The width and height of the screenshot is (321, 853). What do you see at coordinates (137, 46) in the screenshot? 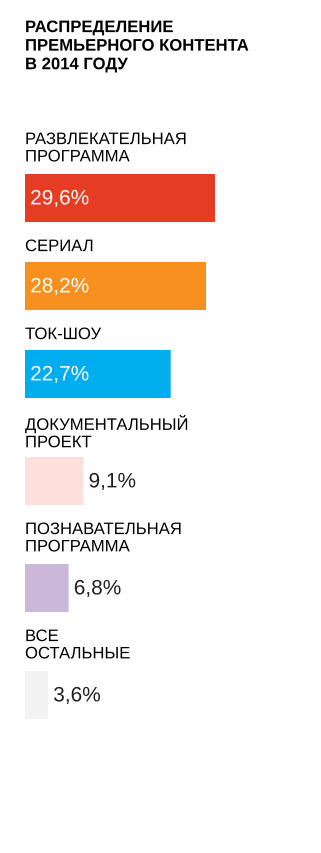
I see `chart-title: РАСПРЕДЕЛЕНИЕ ПРЕМЬЕРНОГО КОНТЕНТА В 2014 ГОДУ` at bounding box center [137, 46].